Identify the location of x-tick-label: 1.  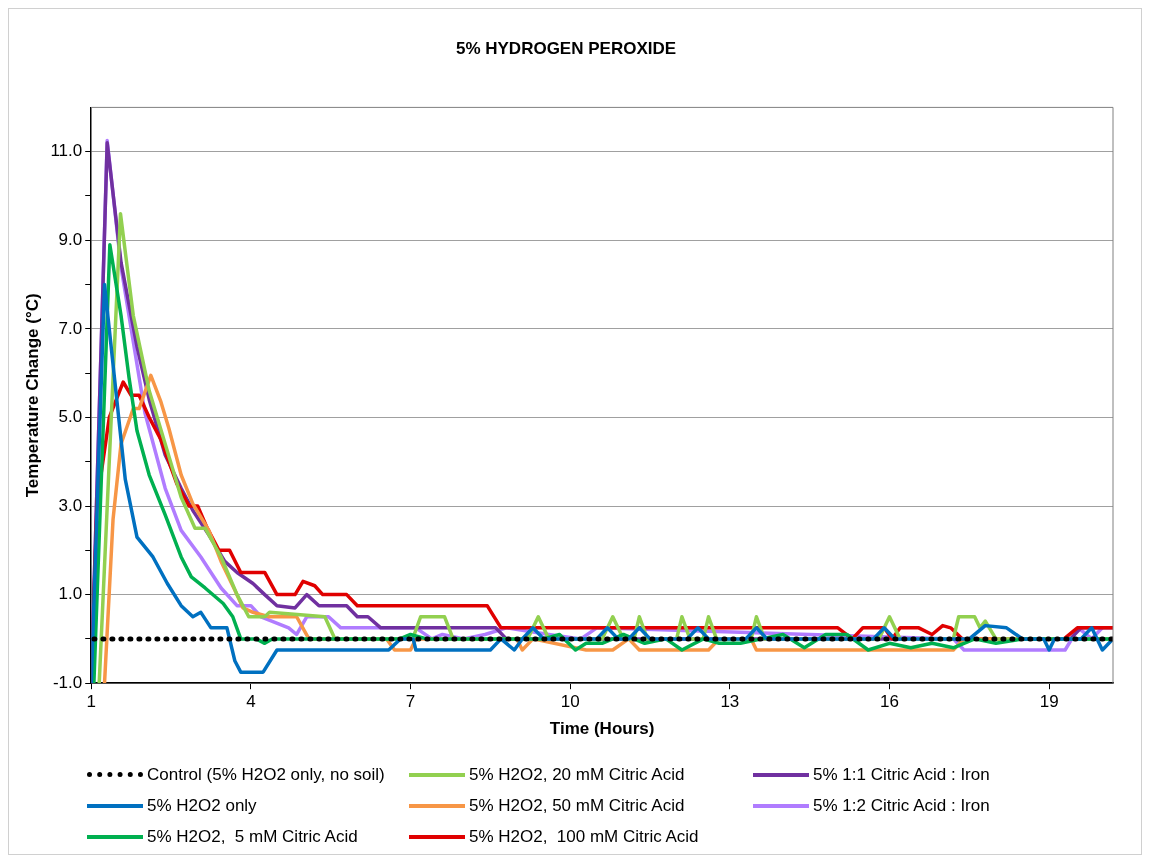
(91, 702).